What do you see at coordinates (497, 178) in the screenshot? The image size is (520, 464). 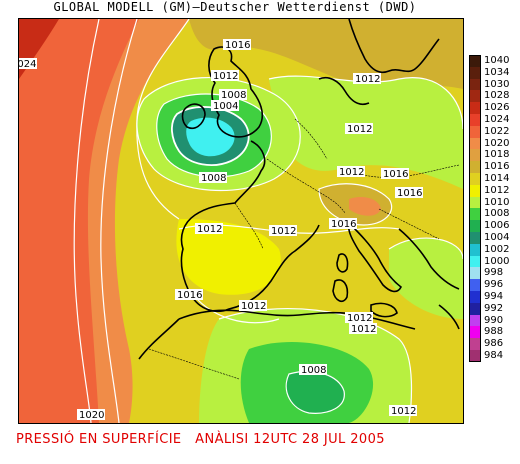 I see `legend-label: 1014` at bounding box center [497, 178].